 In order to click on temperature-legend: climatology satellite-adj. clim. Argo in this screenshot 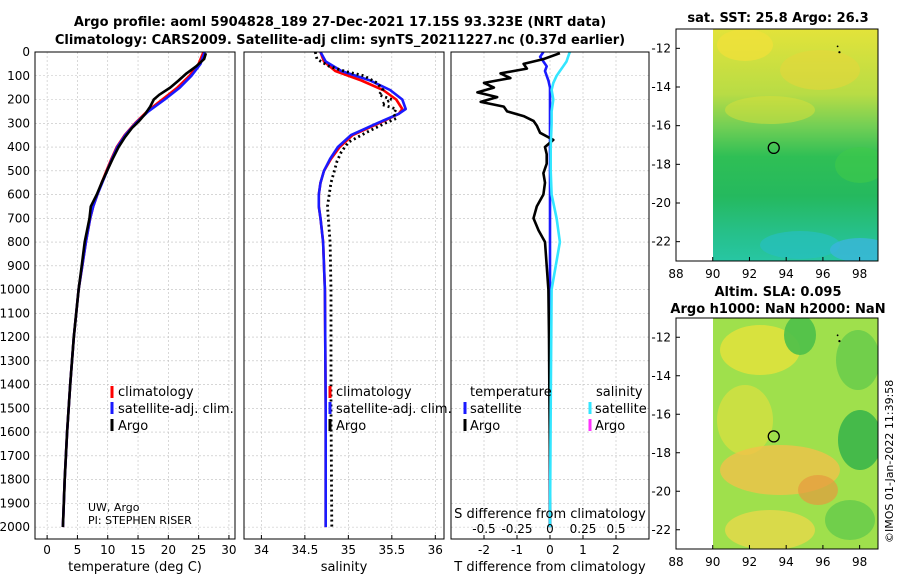, I will do `click(172, 409)`.